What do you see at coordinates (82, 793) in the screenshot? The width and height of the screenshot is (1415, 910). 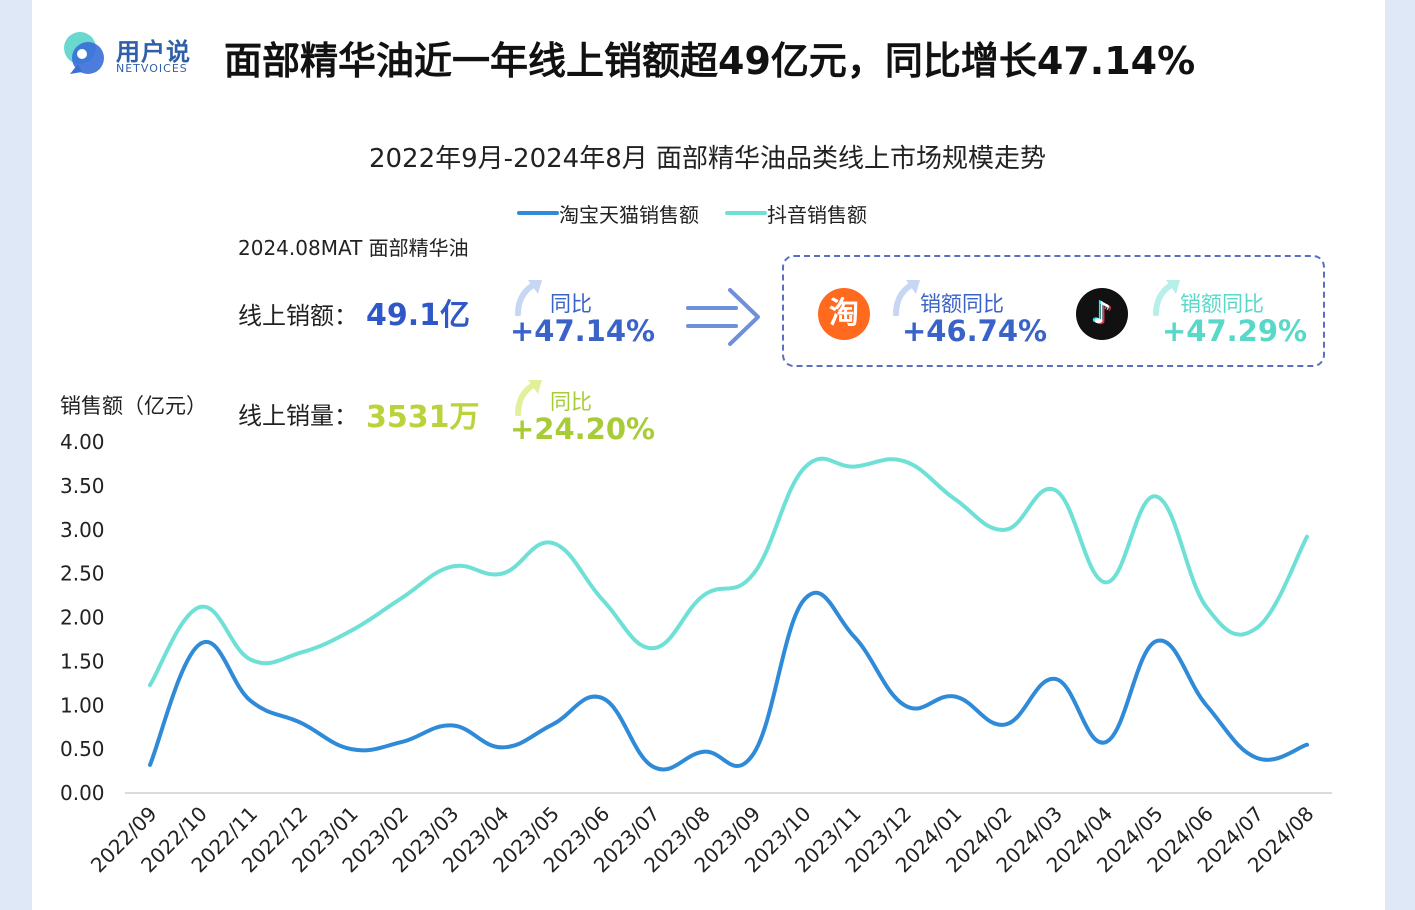 I see `y-tick-label: 0.00` at bounding box center [82, 793].